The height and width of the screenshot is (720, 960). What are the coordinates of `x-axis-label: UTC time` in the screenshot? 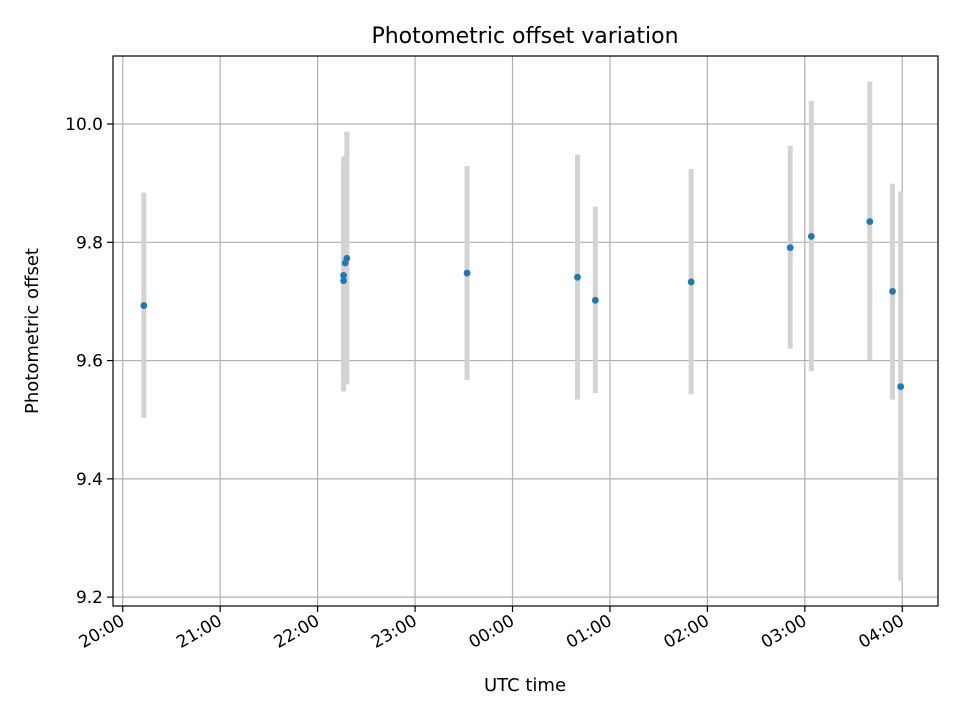 It's located at (525, 685).